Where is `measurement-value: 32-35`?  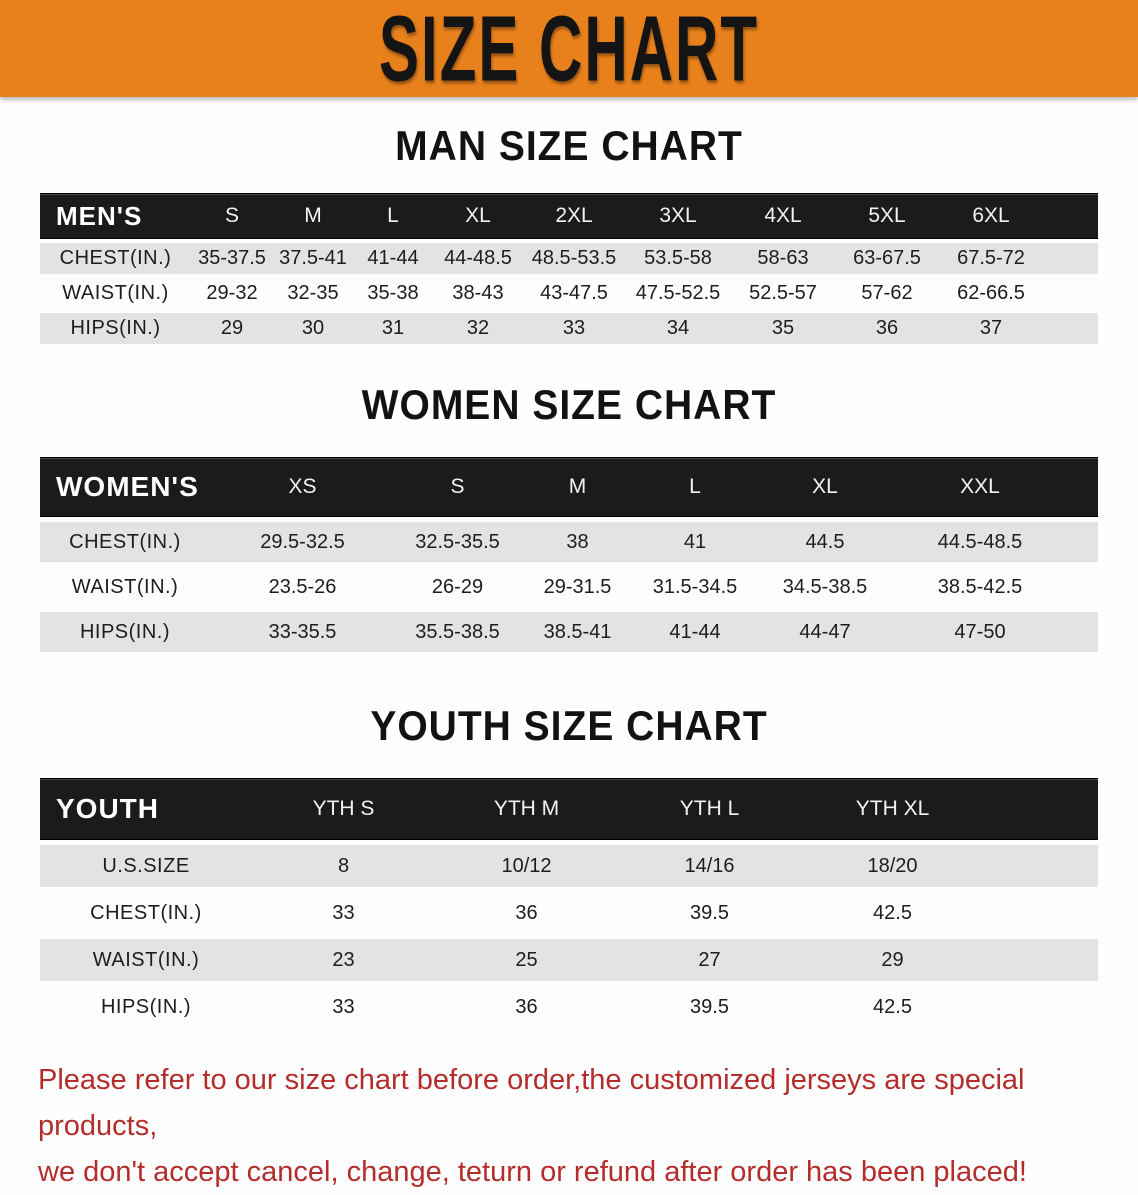 measurement-value: 32-35 is located at coordinates (313, 293).